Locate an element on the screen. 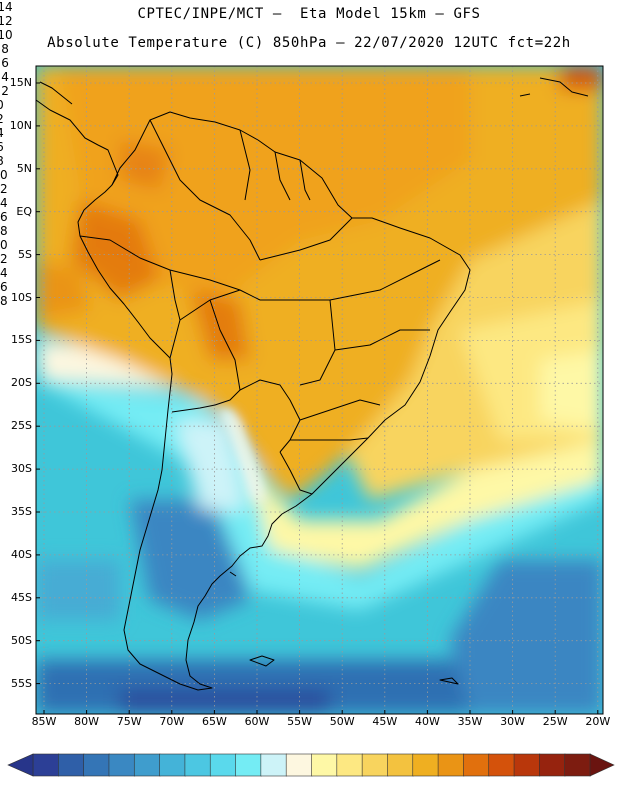 The image size is (618, 800). longitude-tick-label: 85W is located at coordinates (44, 721).